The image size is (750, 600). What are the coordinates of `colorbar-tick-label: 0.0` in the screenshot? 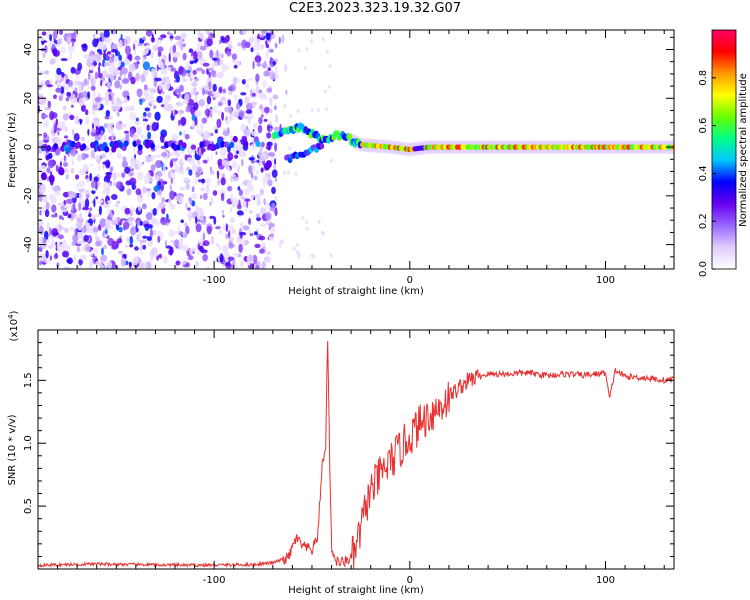 It's located at (703, 269).